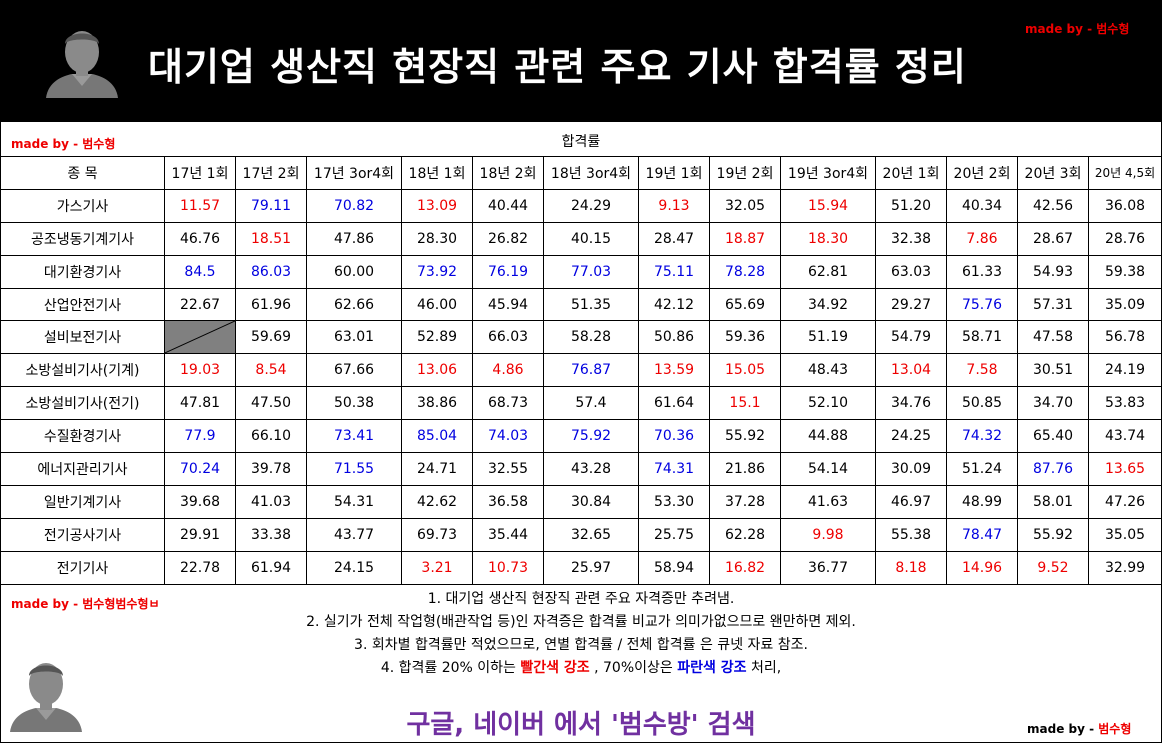 This screenshot has height=743, width=1162. Describe the element at coordinates (82, 304) in the screenshot. I see `row-name-cell: 산업안전기사` at that location.